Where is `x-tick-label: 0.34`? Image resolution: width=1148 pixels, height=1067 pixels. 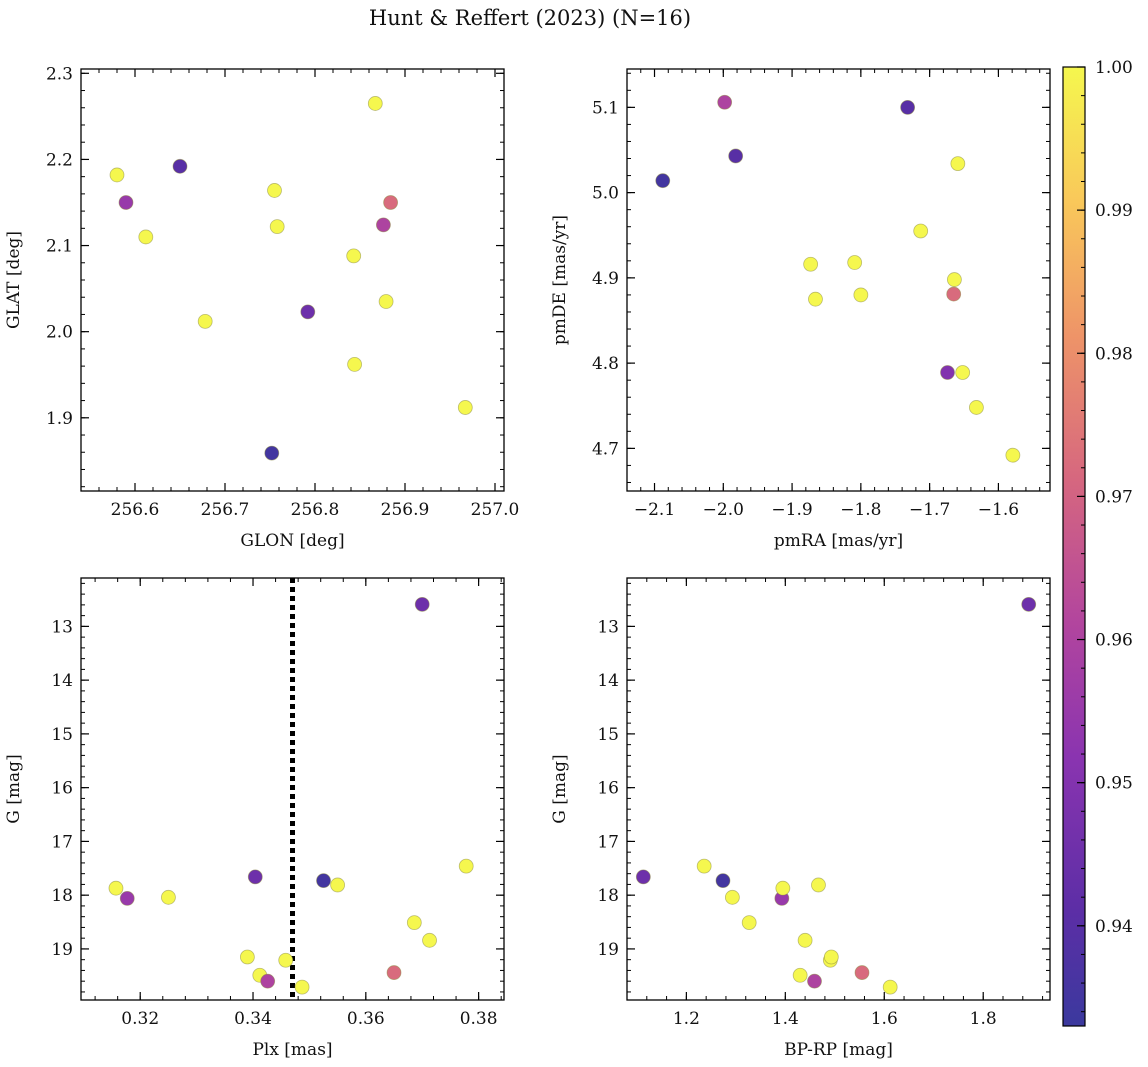
x-tick-label: 0.34 is located at coordinates (253, 1019).